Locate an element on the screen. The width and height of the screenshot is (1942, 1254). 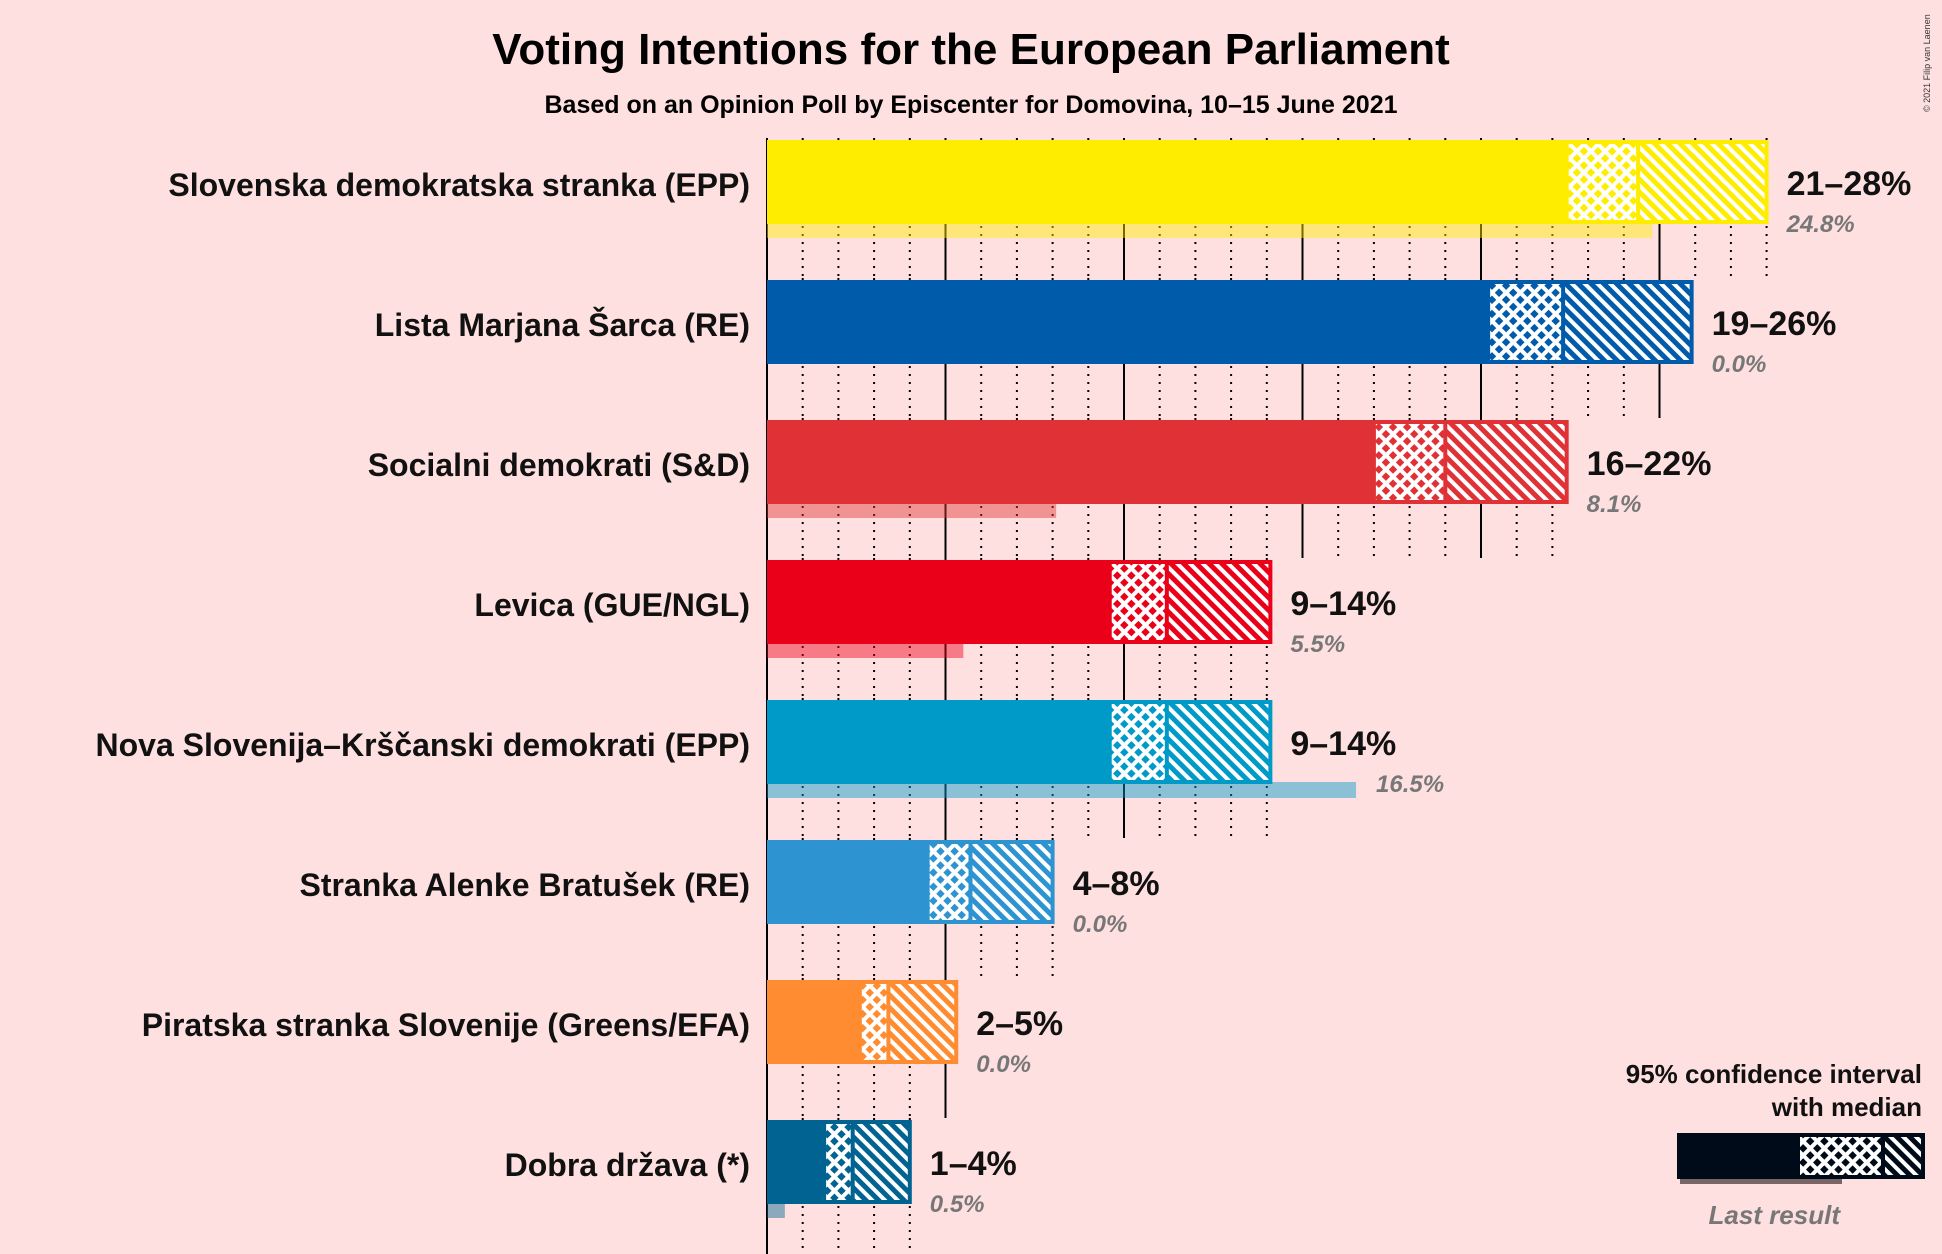
legend-solid-bar is located at coordinates (1739, 1156).